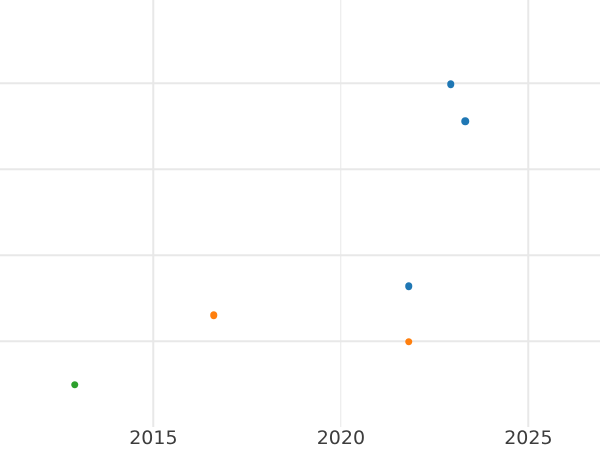  Describe the element at coordinates (74, 385) in the screenshot. I see `data-point-green` at that location.